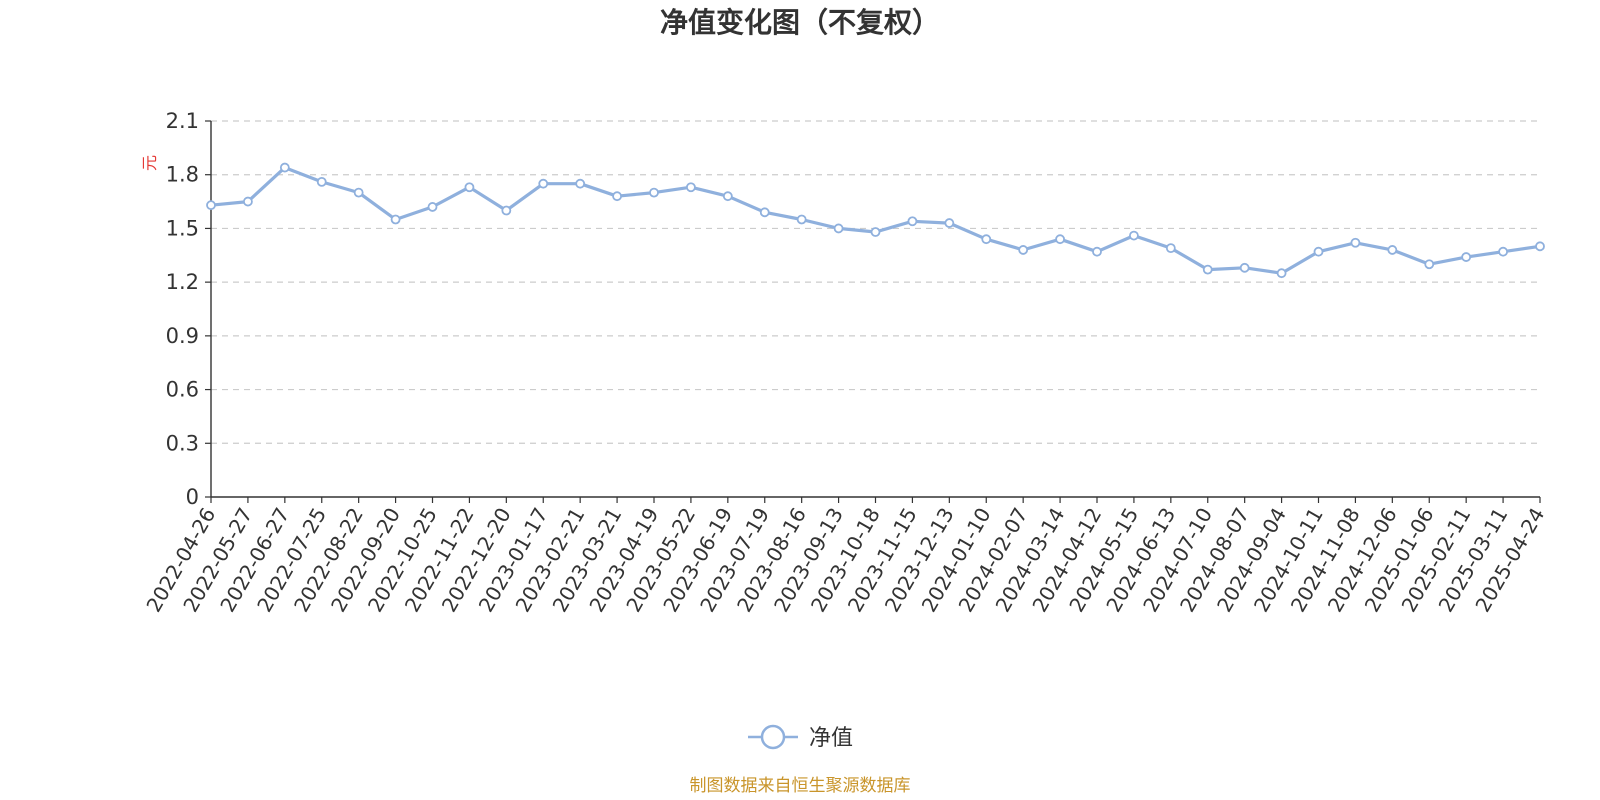 The image size is (1600, 800). Describe the element at coordinates (149, 163) in the screenshot. I see `y-axis-unit-label: 元` at that location.